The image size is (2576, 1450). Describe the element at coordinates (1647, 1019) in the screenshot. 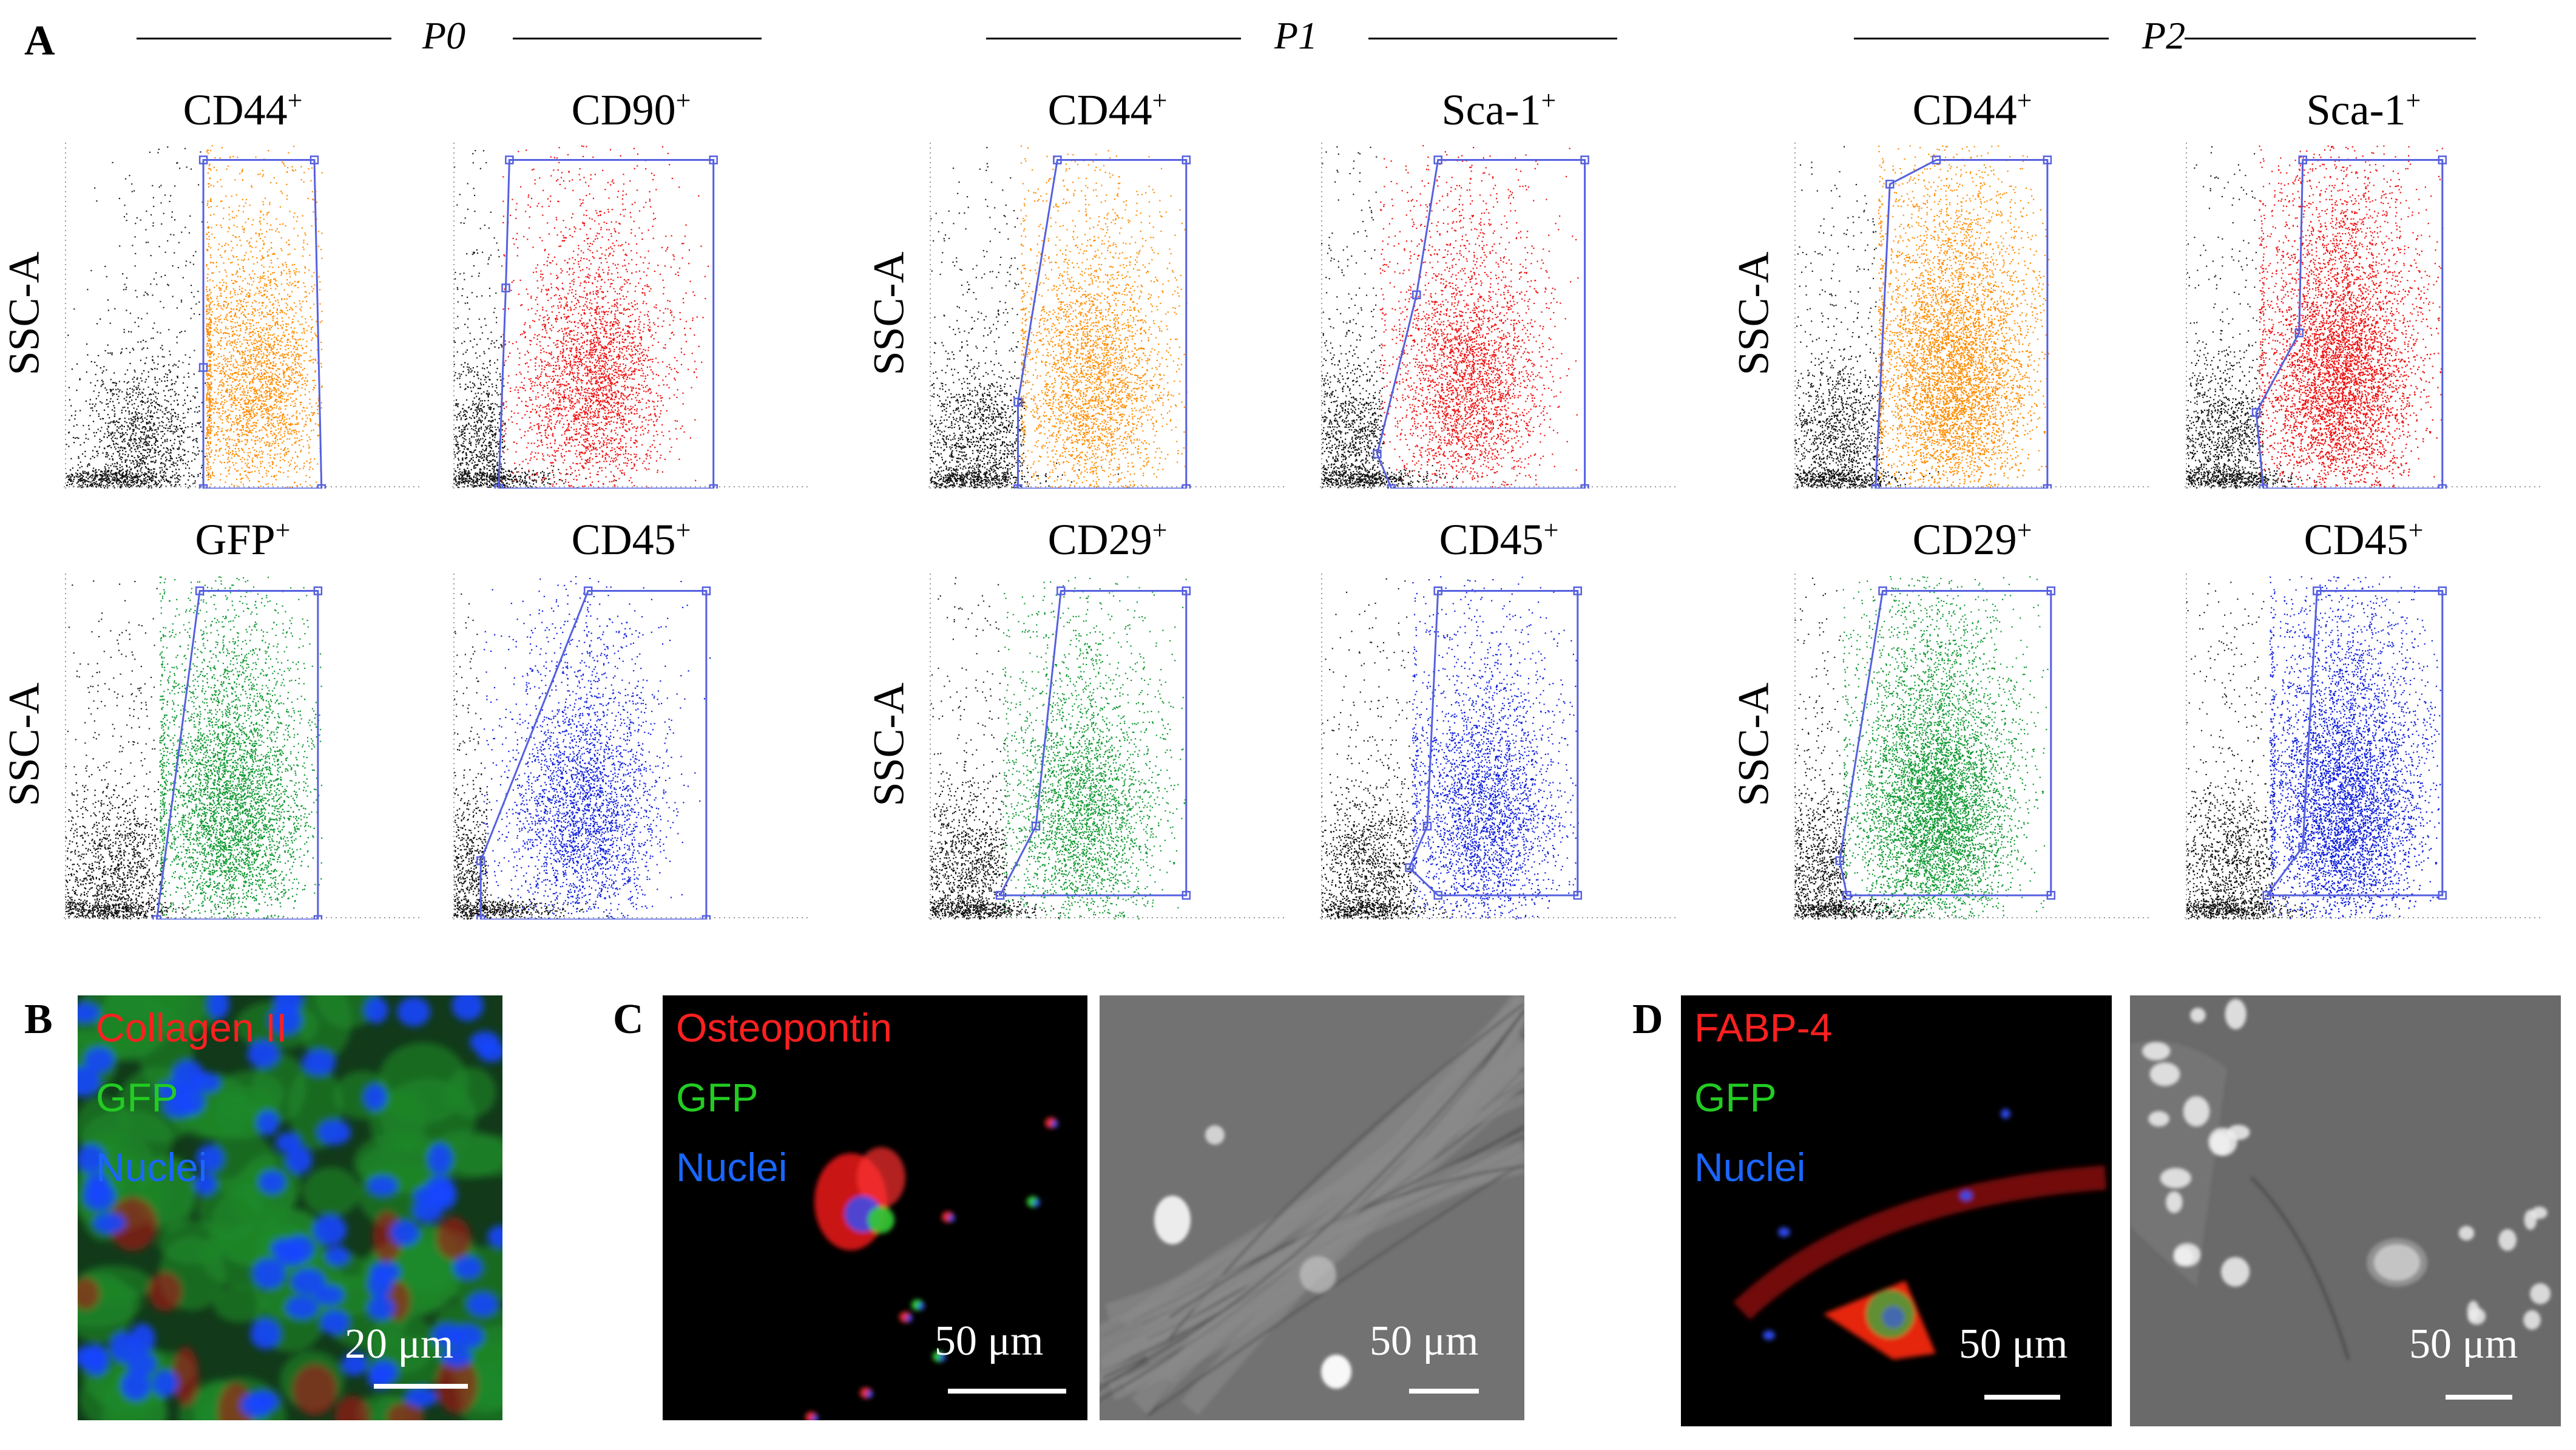

I see `panel-letter-d: D` at that location.